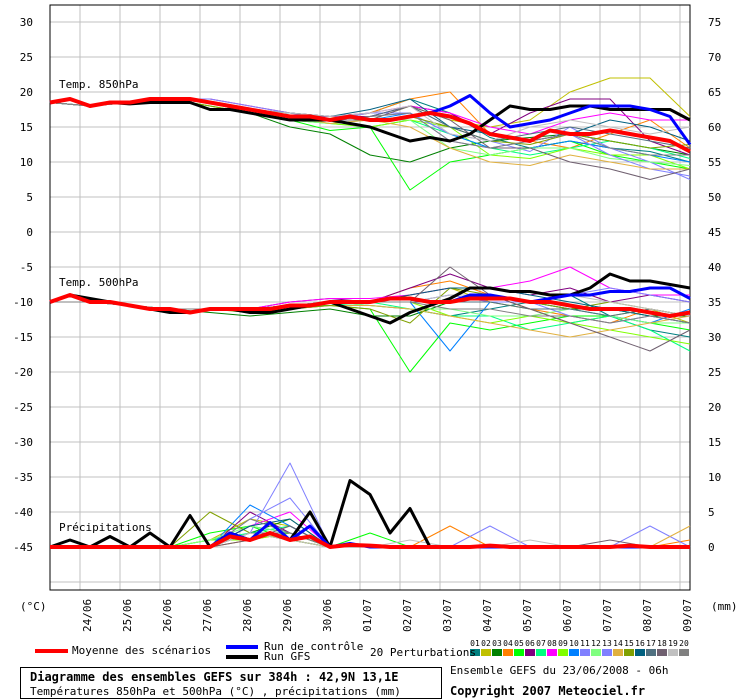  I want to click on right-tick-label: 35, so click(714, 302).